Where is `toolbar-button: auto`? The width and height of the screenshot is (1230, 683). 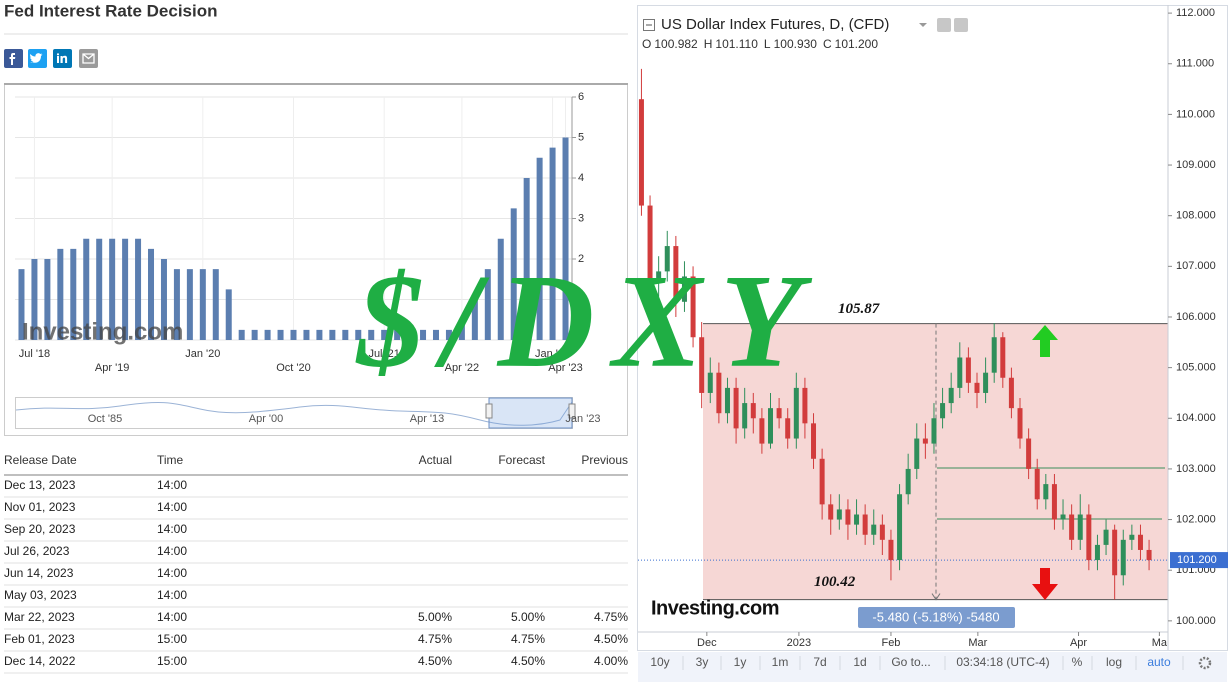
toolbar-button: auto is located at coordinates (1159, 662).